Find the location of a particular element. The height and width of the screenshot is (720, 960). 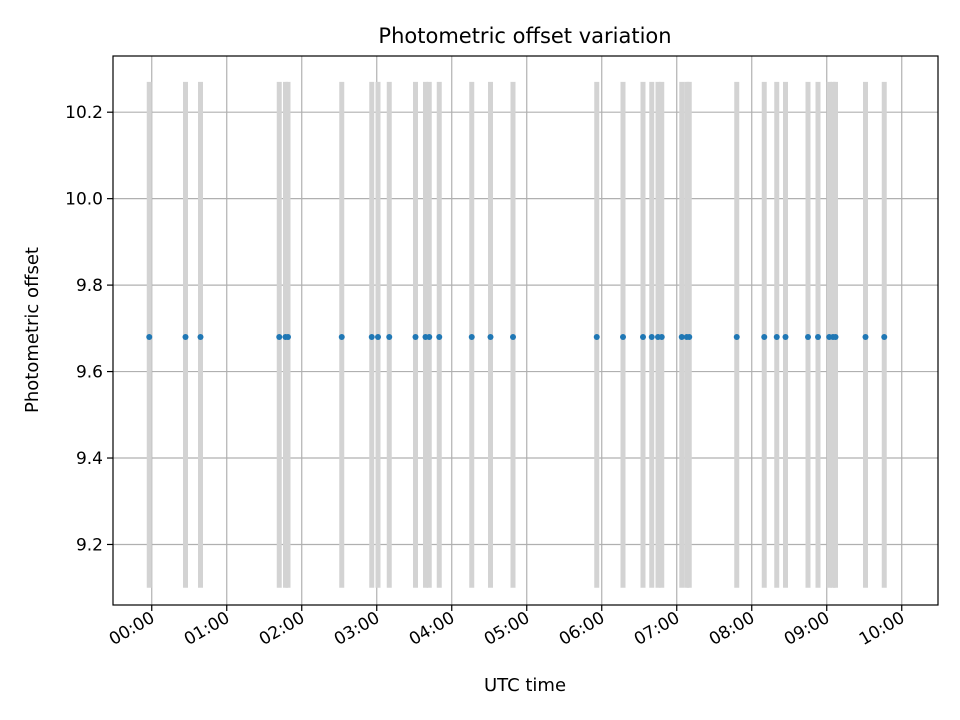

y-tick-label: 9.6 is located at coordinates (89, 373).